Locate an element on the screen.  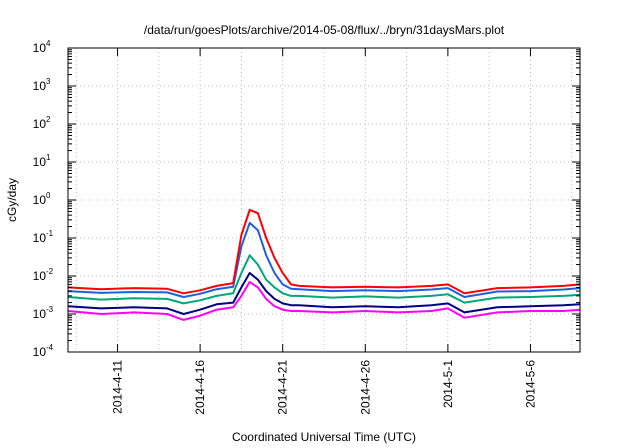
y-tick-exponent: 4 is located at coordinates (48, 43).